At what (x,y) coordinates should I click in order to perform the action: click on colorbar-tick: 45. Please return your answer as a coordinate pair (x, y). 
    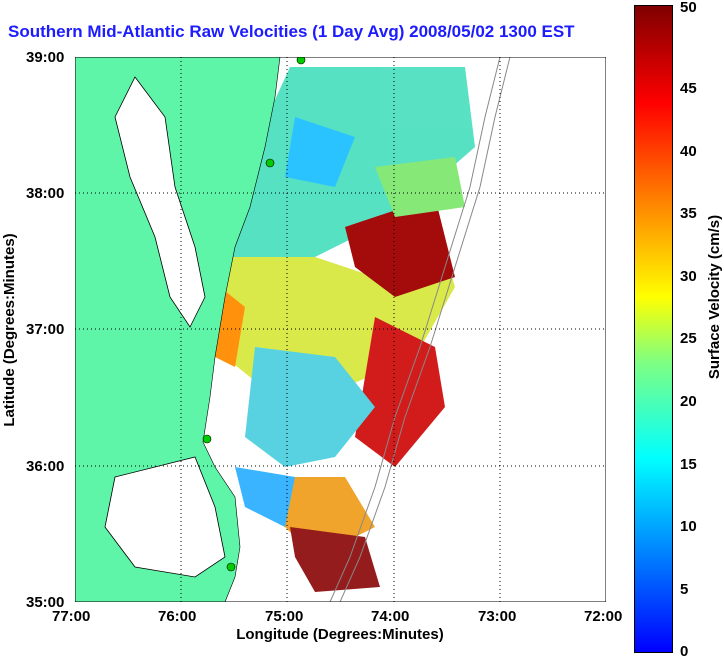
    Looking at the image, I should click on (688, 88).